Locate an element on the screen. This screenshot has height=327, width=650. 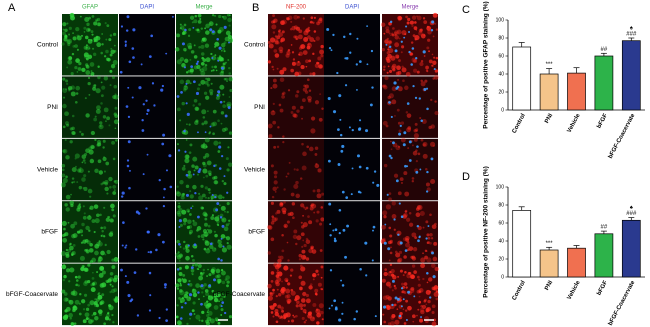
significance: ## is located at coordinates (604, 50).